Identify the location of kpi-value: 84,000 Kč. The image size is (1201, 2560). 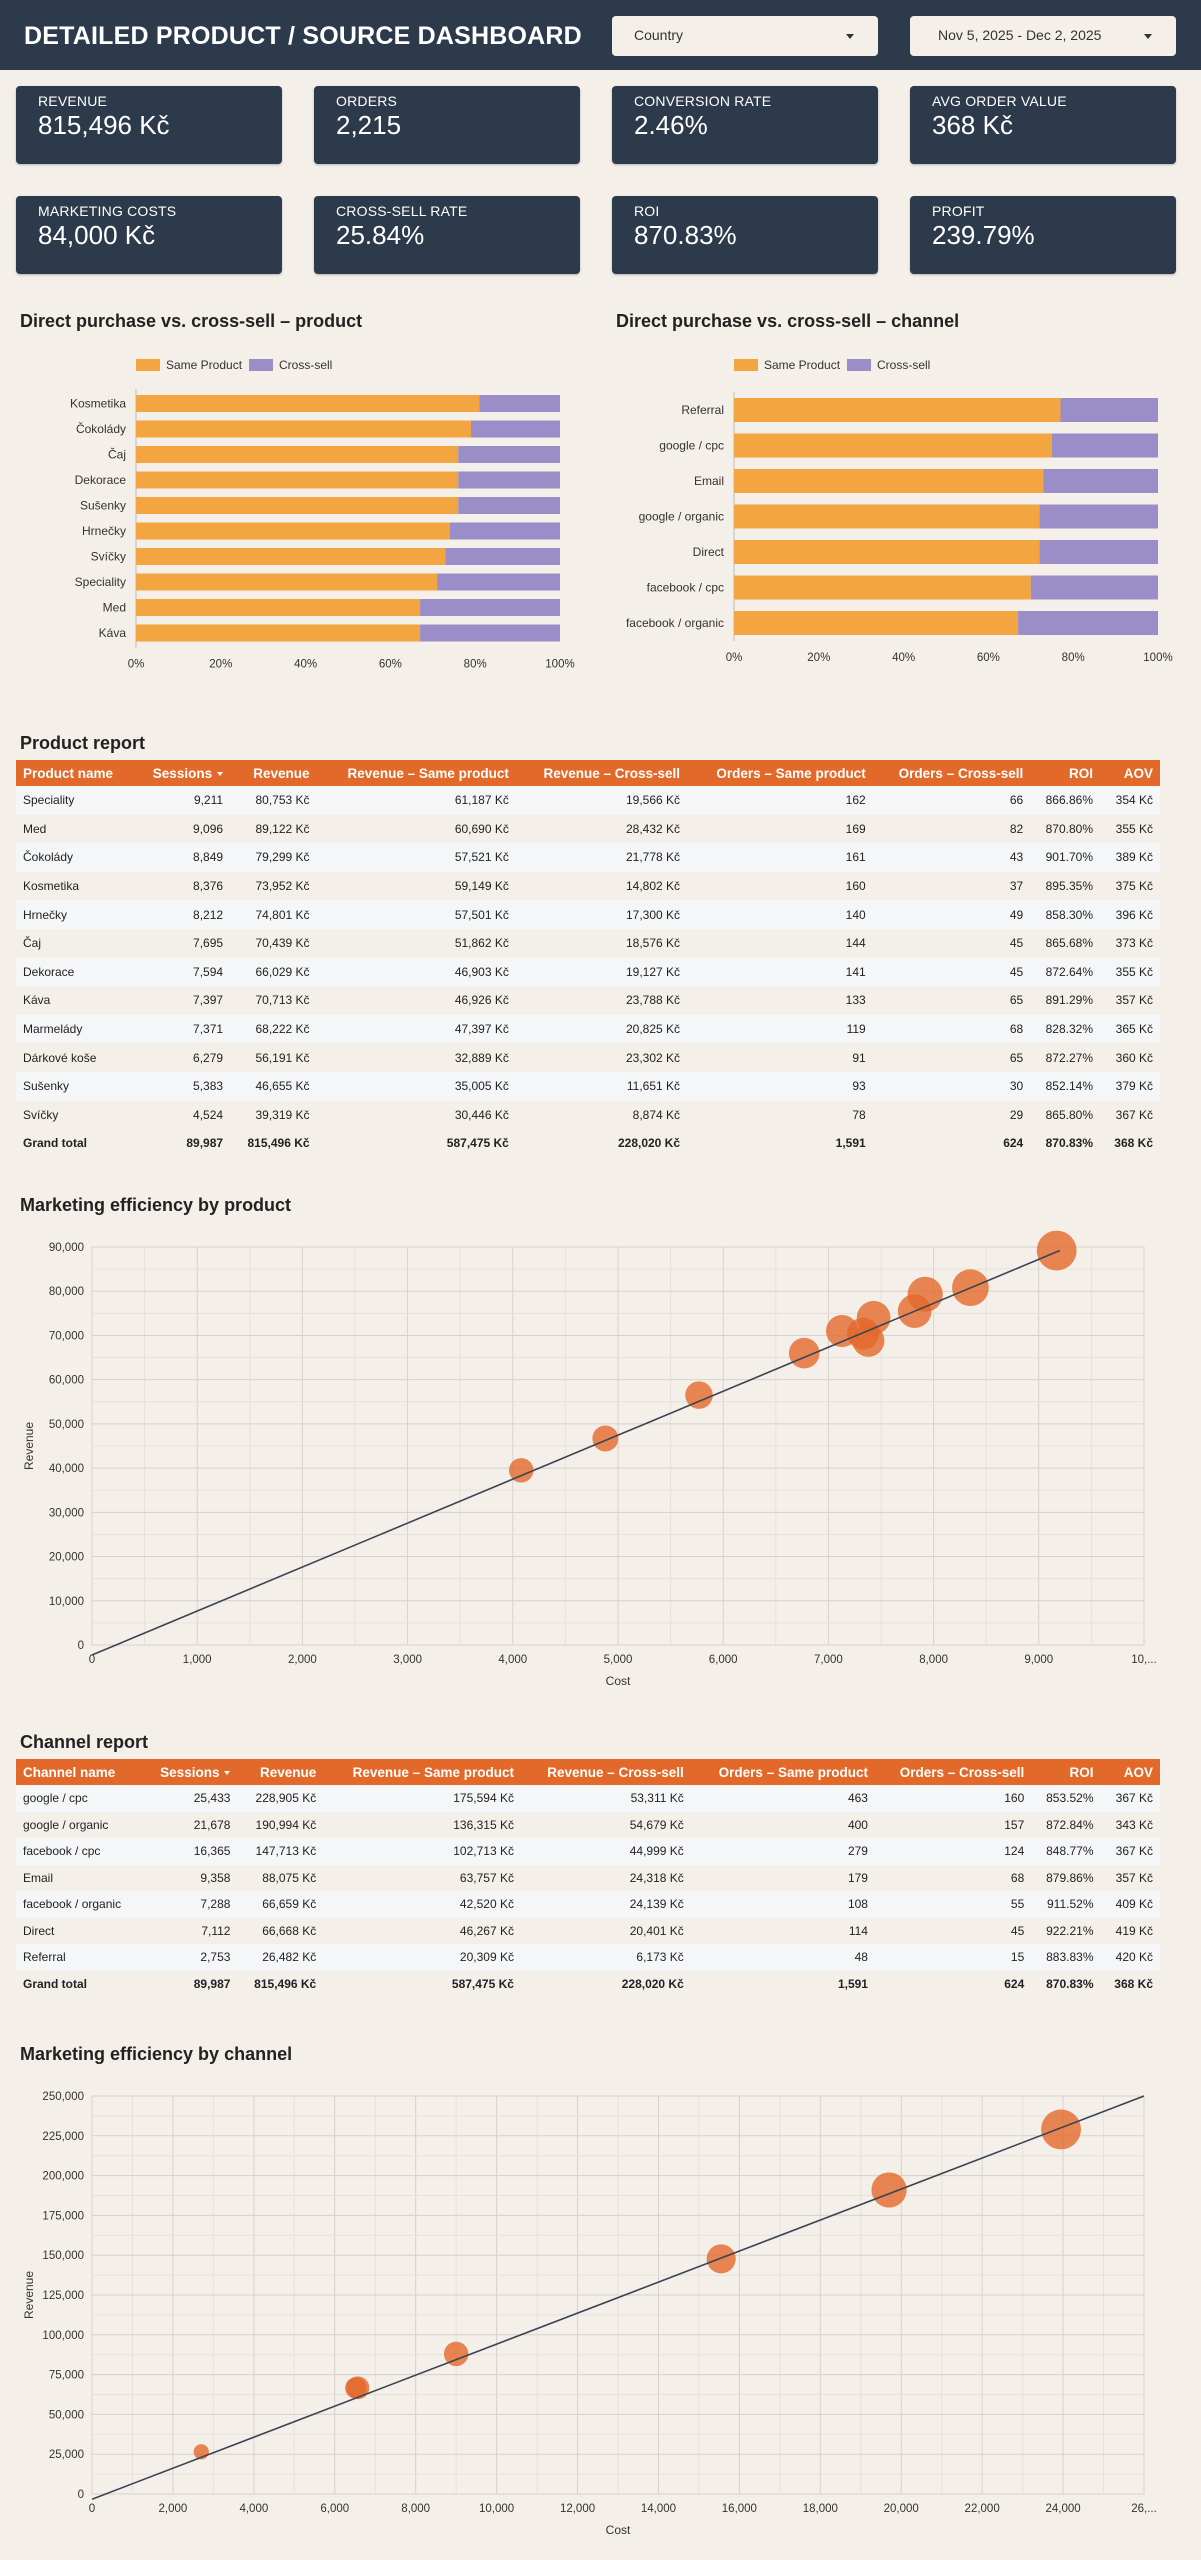
(97, 235).